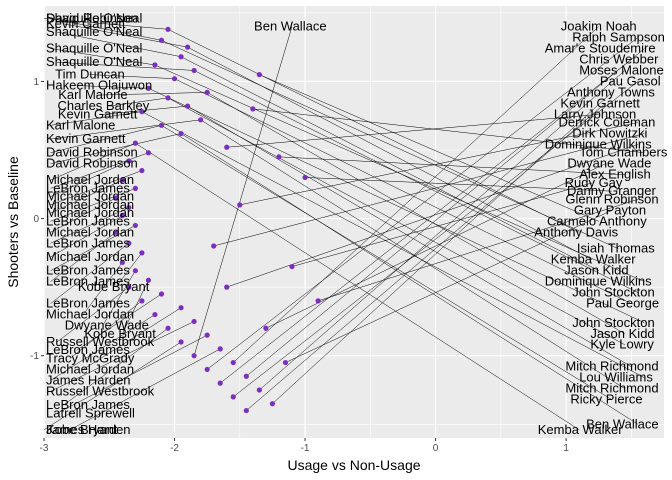  Describe the element at coordinates (580, 429) in the screenshot. I see `point-label: Kemba Walker` at that location.